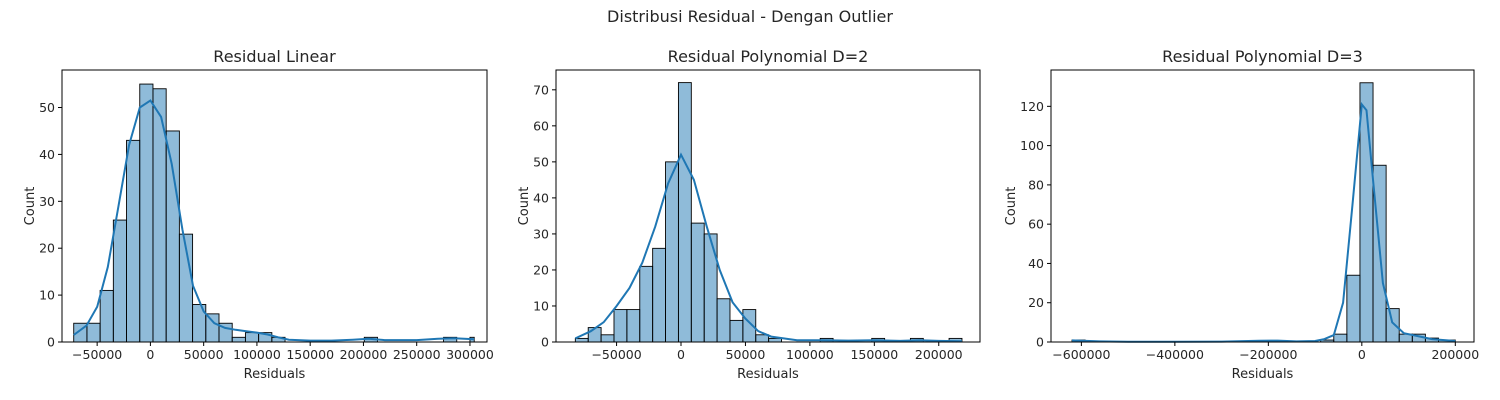  Describe the element at coordinates (1175, 354) in the screenshot. I see `x-tick-label: −400000` at that location.